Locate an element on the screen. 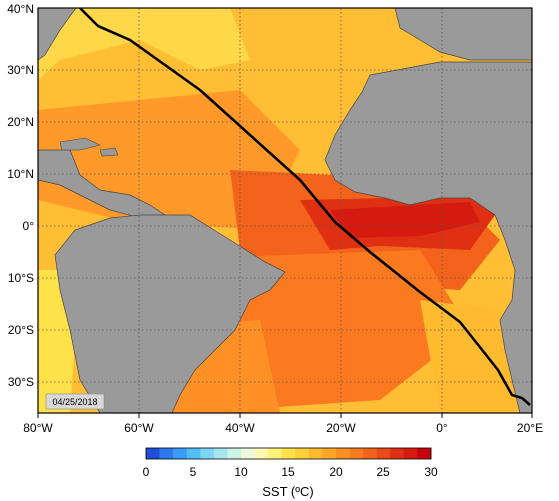 The width and height of the screenshot is (559, 501). lat-label-30n: 30°N is located at coordinates (20, 70).